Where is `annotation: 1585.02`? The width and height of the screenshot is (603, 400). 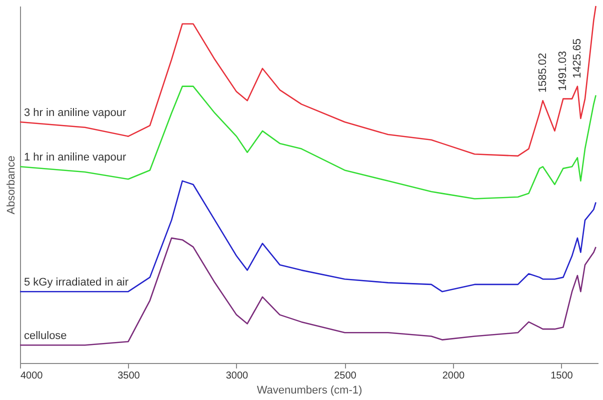
annotation: 1585.02 is located at coordinates (542, 72).